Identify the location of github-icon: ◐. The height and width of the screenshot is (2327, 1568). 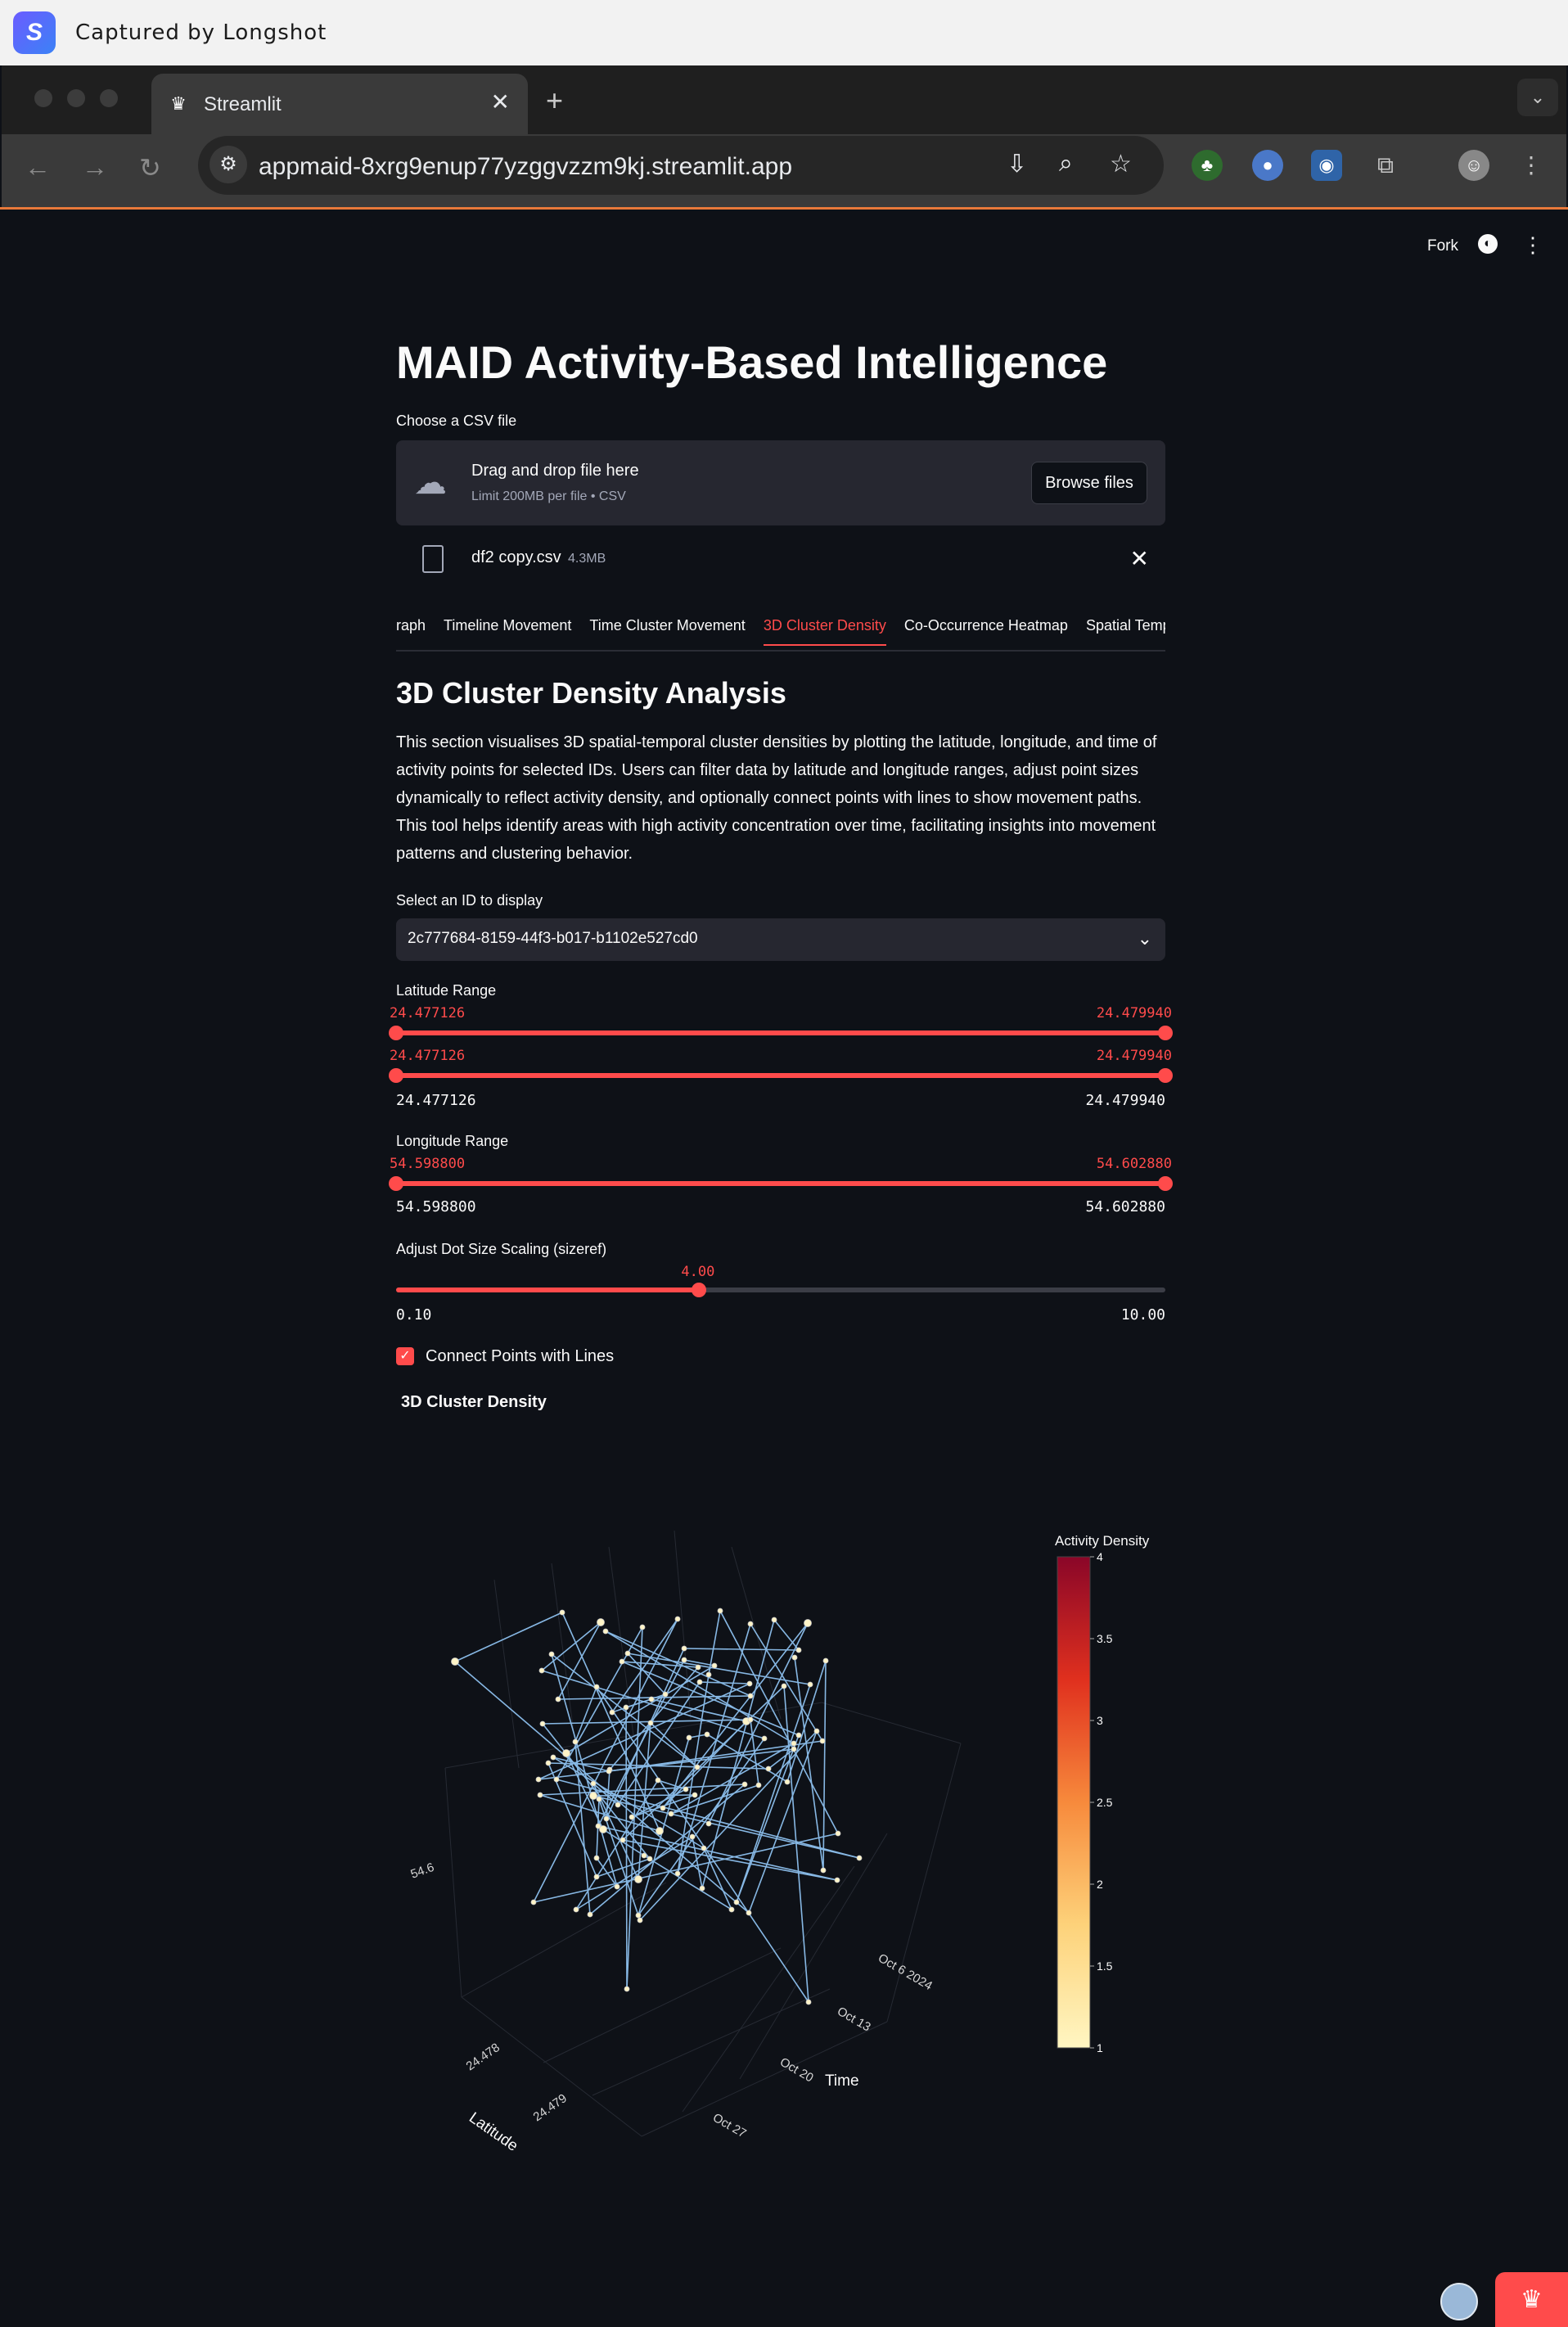
(1488, 244).